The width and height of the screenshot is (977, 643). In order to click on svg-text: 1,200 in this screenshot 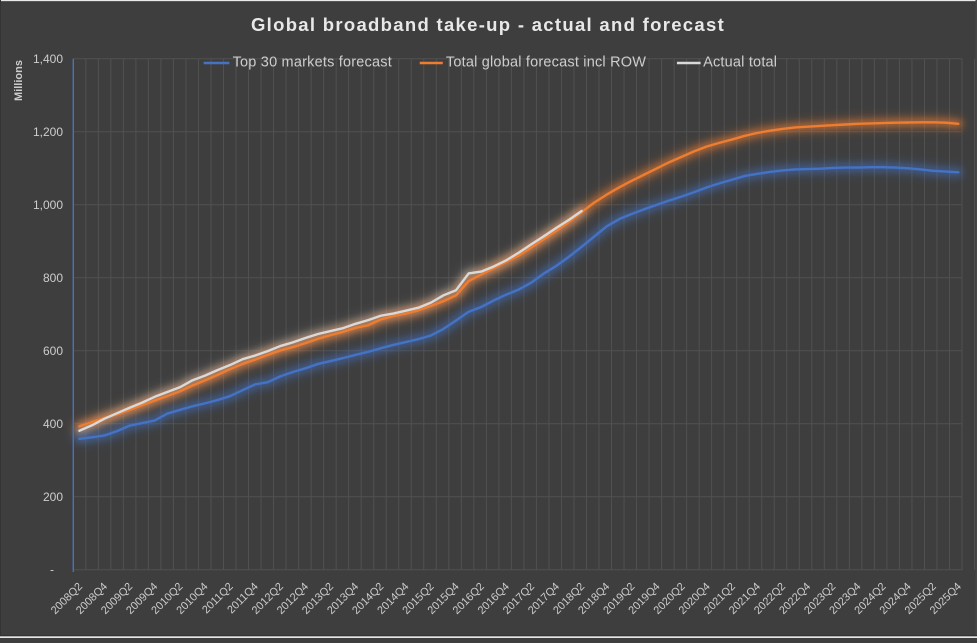, I will do `click(48, 132)`.